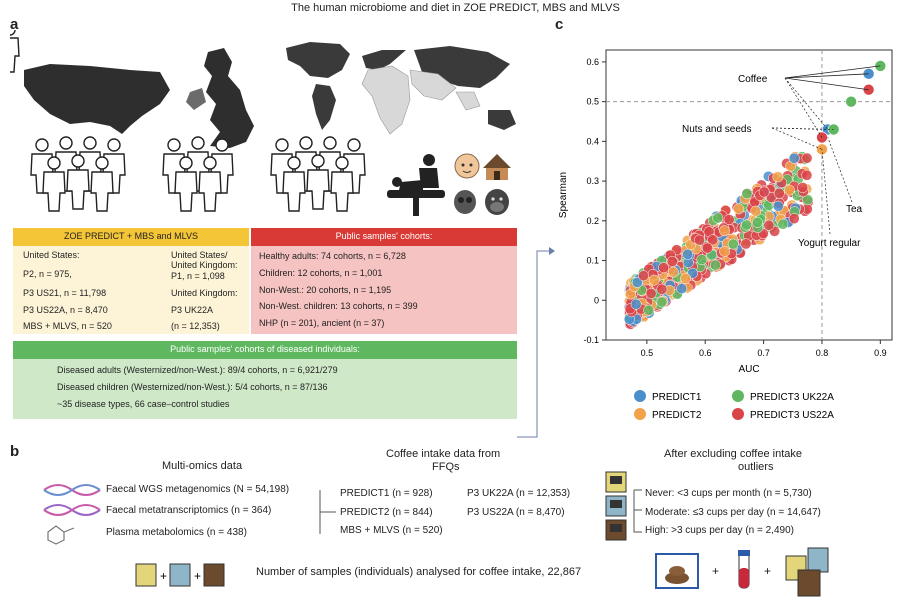 The image size is (911, 606). What do you see at coordinates (592, 261) in the screenshot?
I see `y-tick-label: 0.1` at bounding box center [592, 261].